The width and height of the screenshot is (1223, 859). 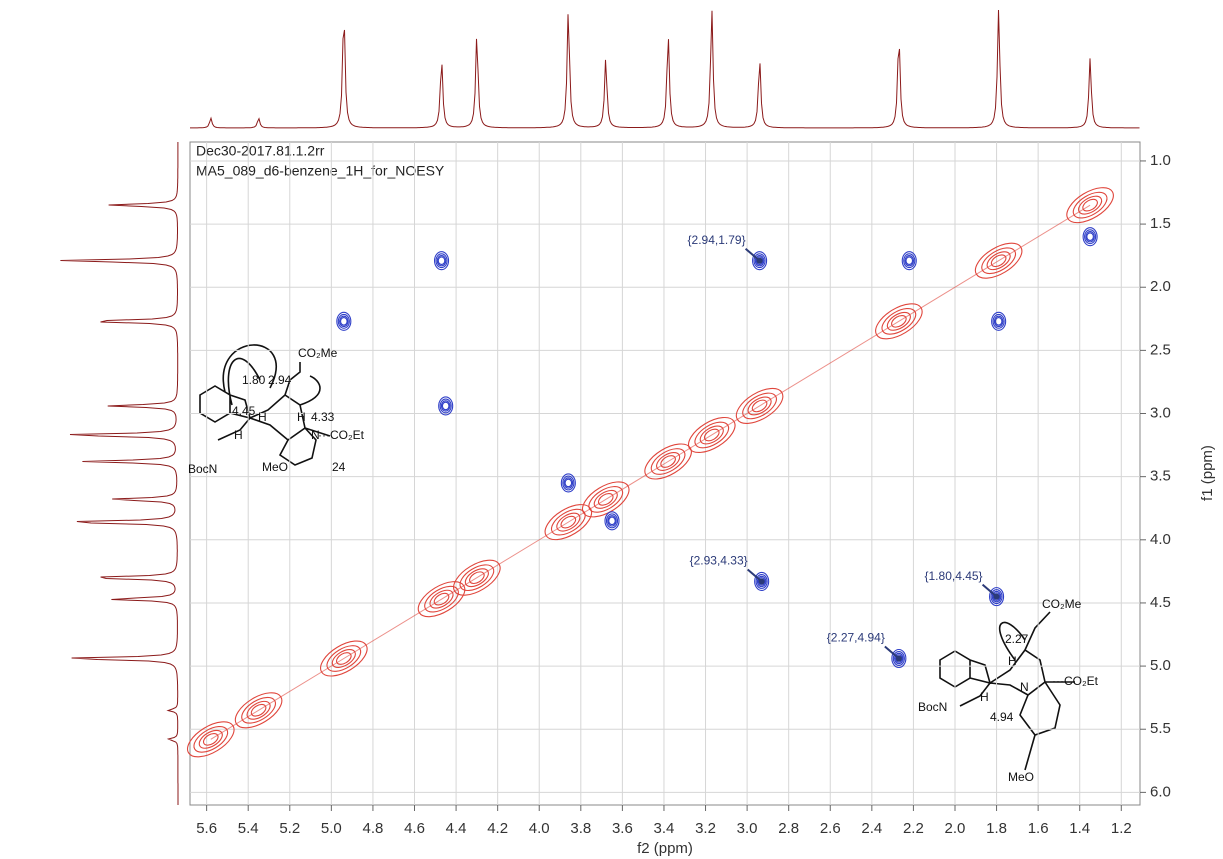 What do you see at coordinates (1160, 160) in the screenshot?
I see `y-tick-label: 1.0` at bounding box center [1160, 160].